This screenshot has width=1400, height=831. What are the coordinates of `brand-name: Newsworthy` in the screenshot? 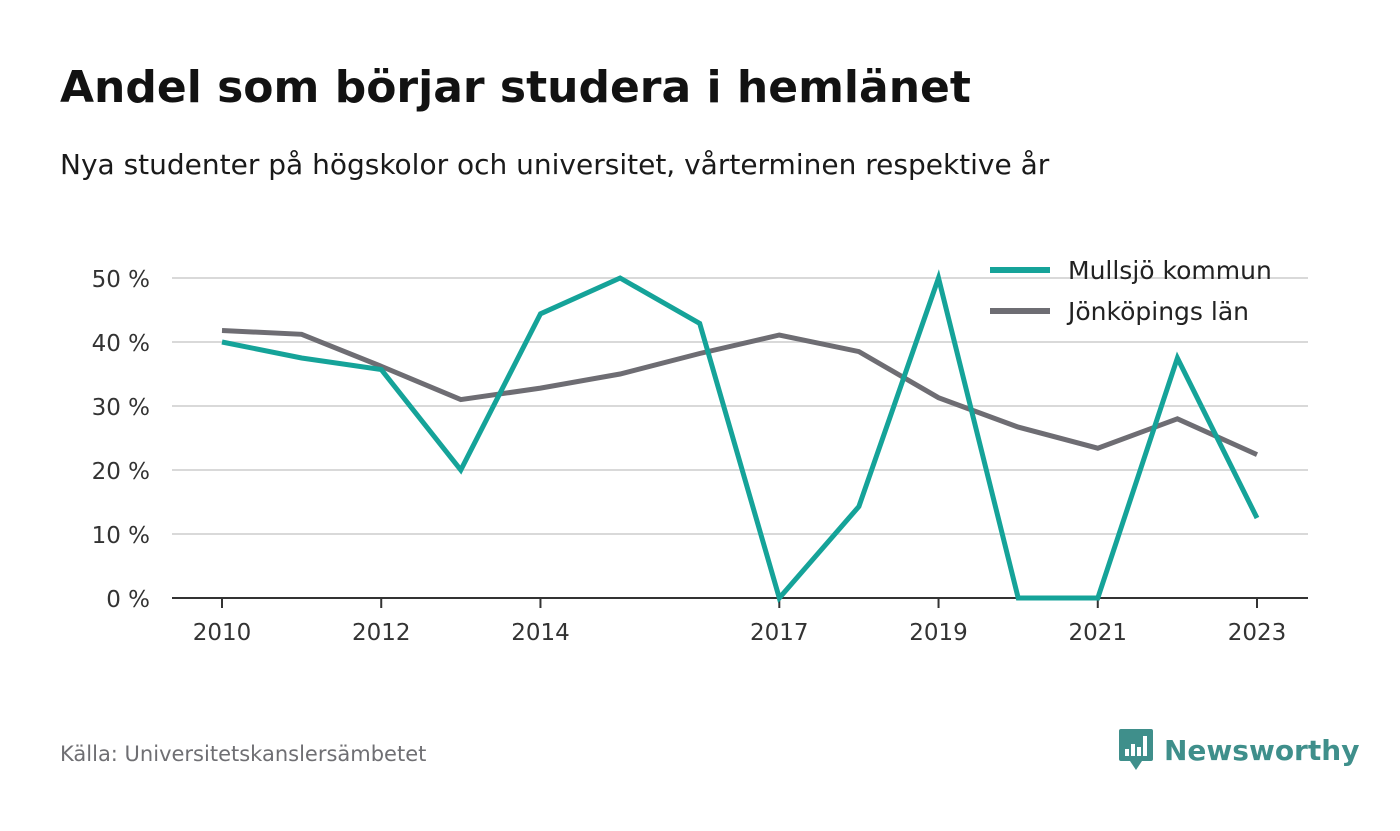 It's located at (1262, 750).